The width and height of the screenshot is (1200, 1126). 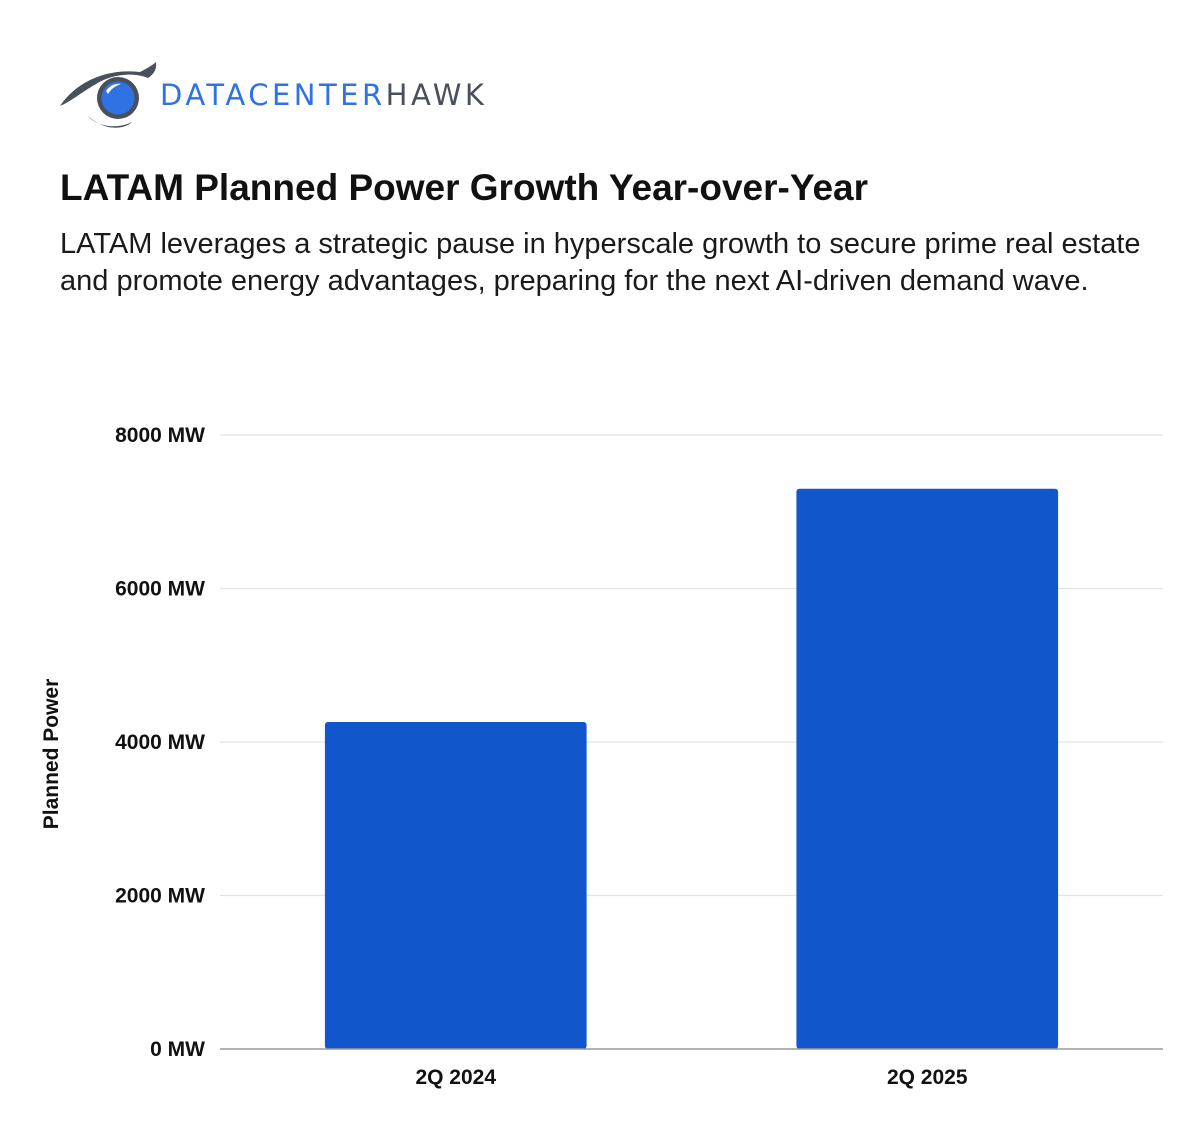 What do you see at coordinates (177, 1049) in the screenshot?
I see `y-tick-label: 0 MW` at bounding box center [177, 1049].